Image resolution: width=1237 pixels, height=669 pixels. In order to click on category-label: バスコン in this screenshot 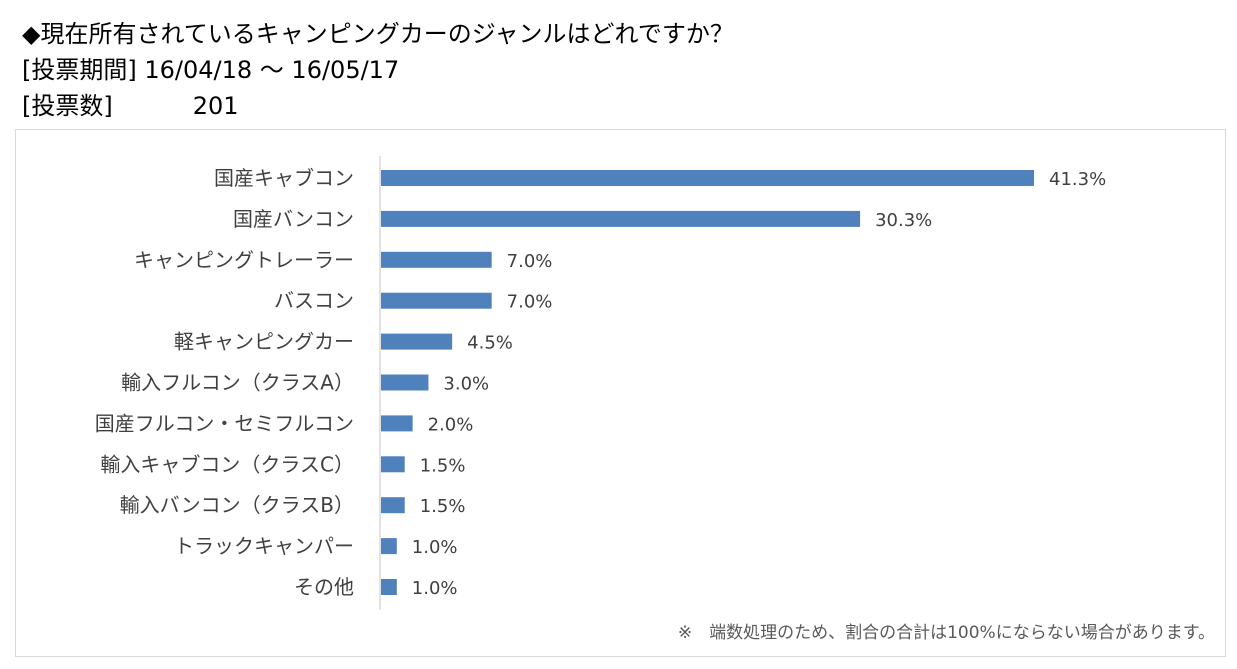, I will do `click(314, 301)`.